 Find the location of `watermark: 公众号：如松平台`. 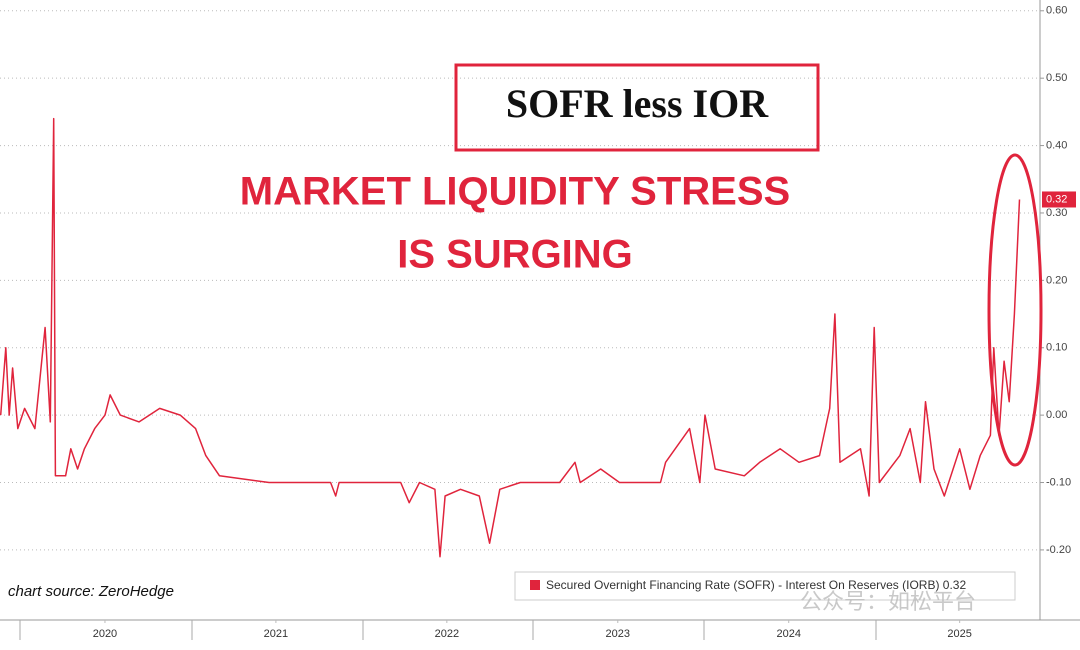

watermark: 公众号：如松平台 is located at coordinates (888, 601).